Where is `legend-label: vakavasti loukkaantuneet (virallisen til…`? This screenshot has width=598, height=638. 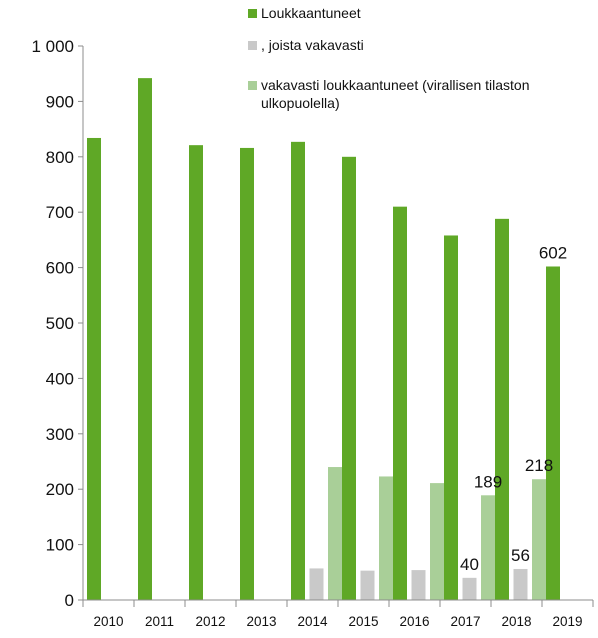 legend-label: vakavasti loukkaantuneet (virallisen til… is located at coordinates (395, 85).